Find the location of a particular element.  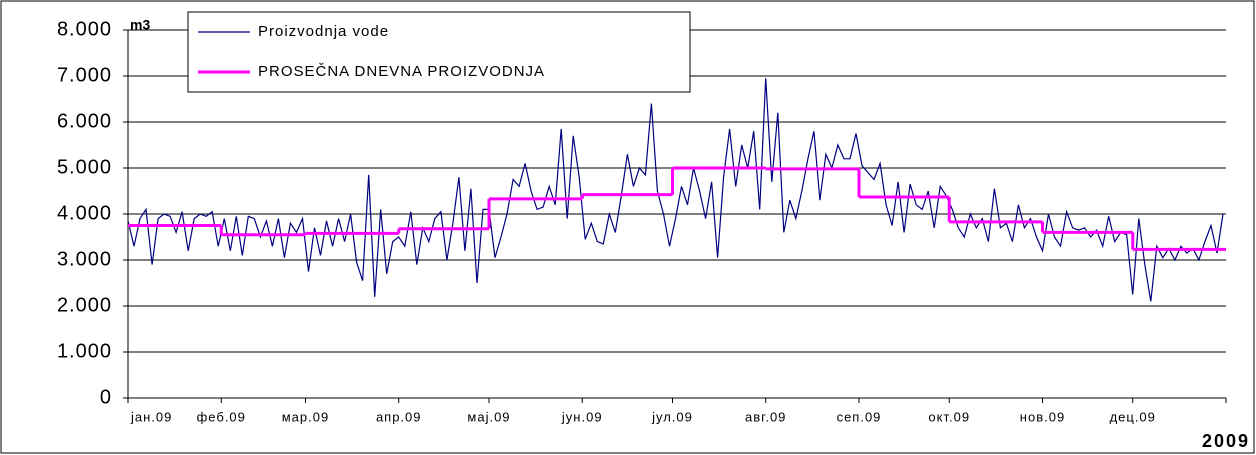

y-tick-label: 0 is located at coordinates (106, 397).